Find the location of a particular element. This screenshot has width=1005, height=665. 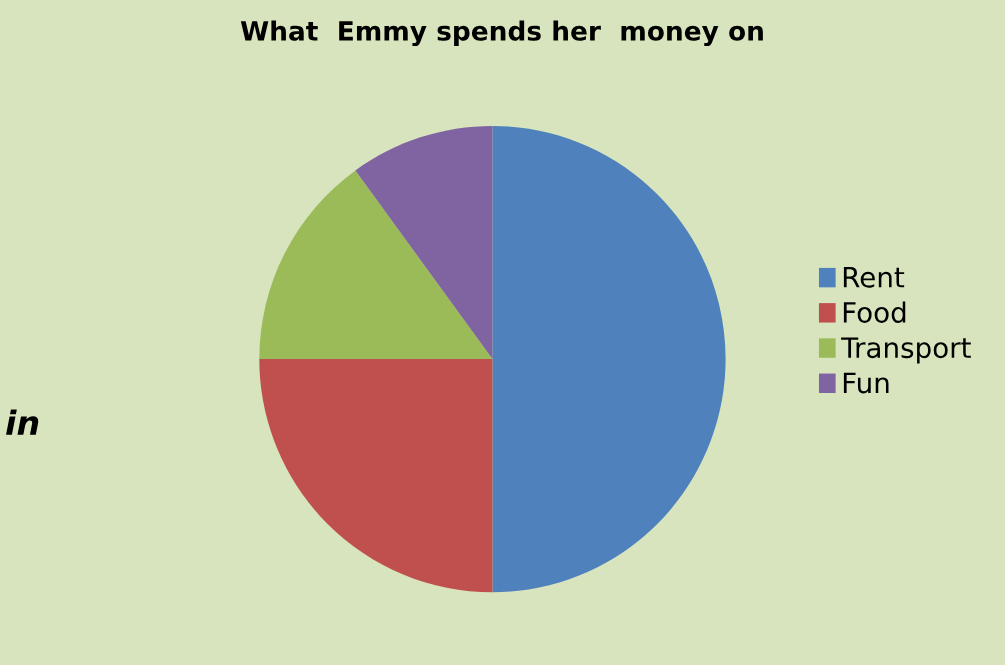

legend-label: Transport is located at coordinates (906, 350).